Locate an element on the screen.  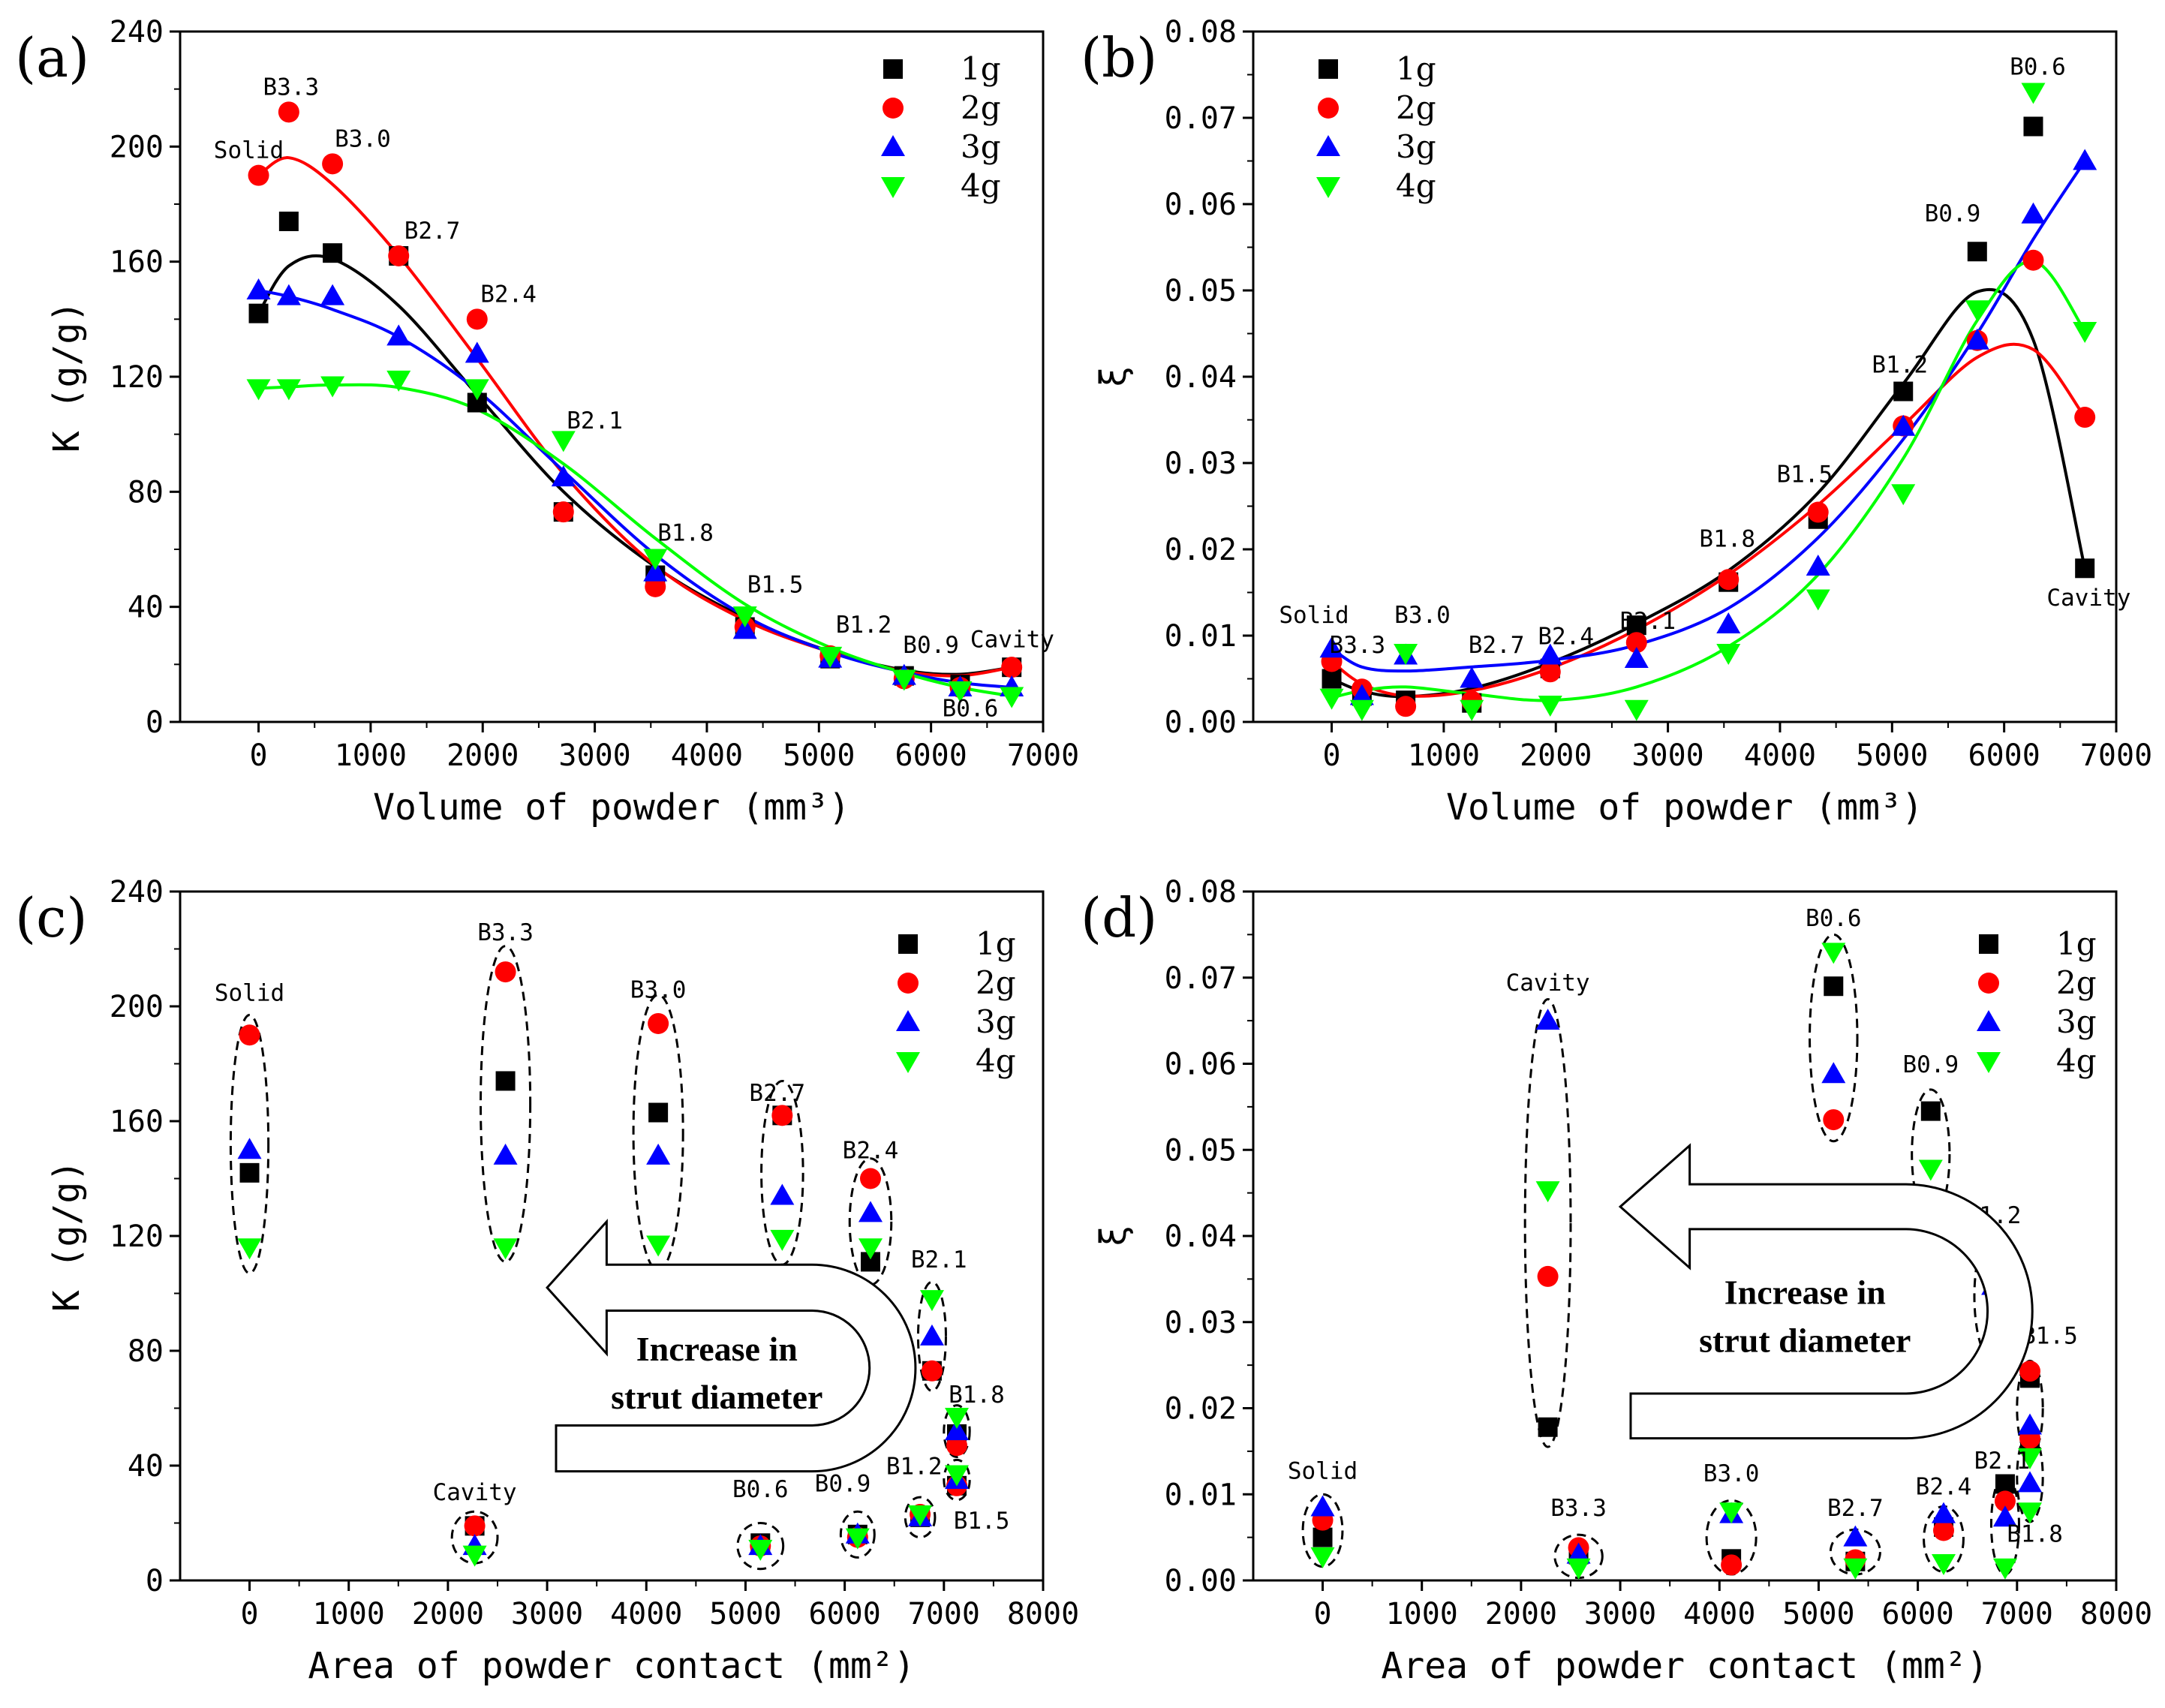
legend-label: 2g is located at coordinates (2076, 983).